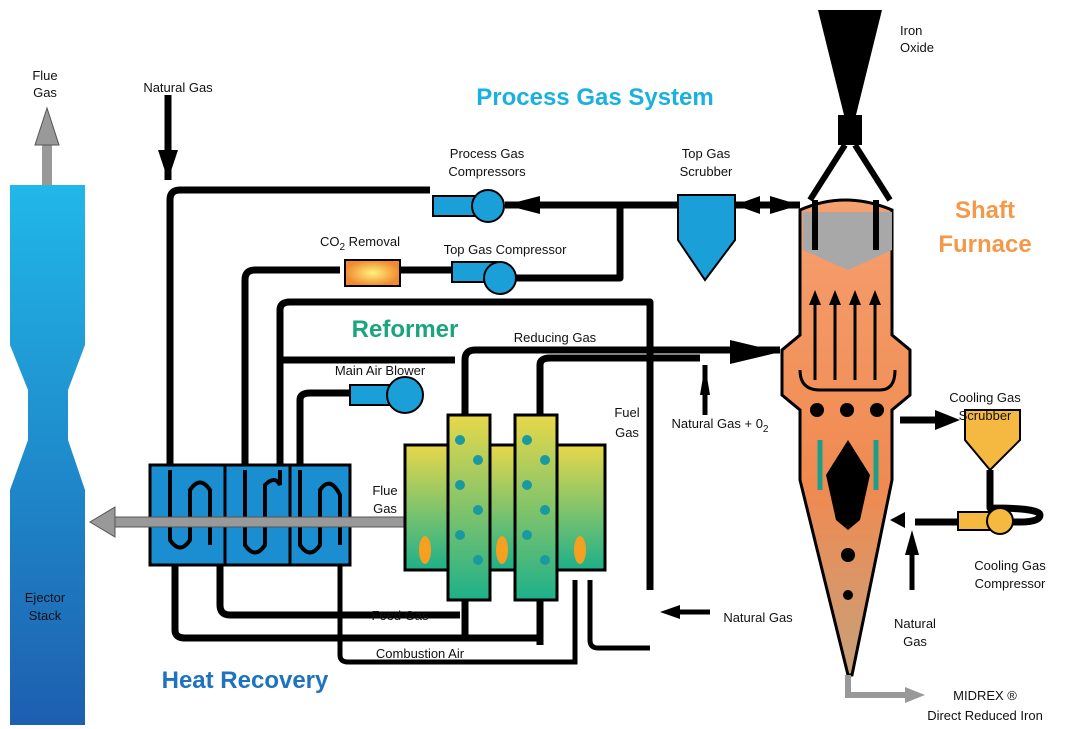 The image size is (1070, 729). I want to click on label: Fuel Gas, so click(626, 422).